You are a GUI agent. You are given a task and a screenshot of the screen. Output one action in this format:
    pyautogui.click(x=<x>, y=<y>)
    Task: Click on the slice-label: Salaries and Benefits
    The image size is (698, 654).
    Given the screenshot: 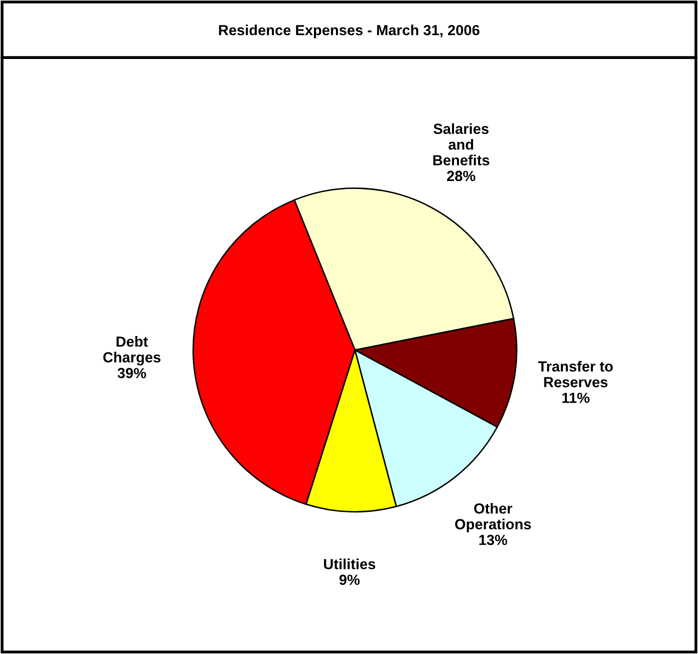 What is the action you would take?
    pyautogui.click(x=461, y=144)
    